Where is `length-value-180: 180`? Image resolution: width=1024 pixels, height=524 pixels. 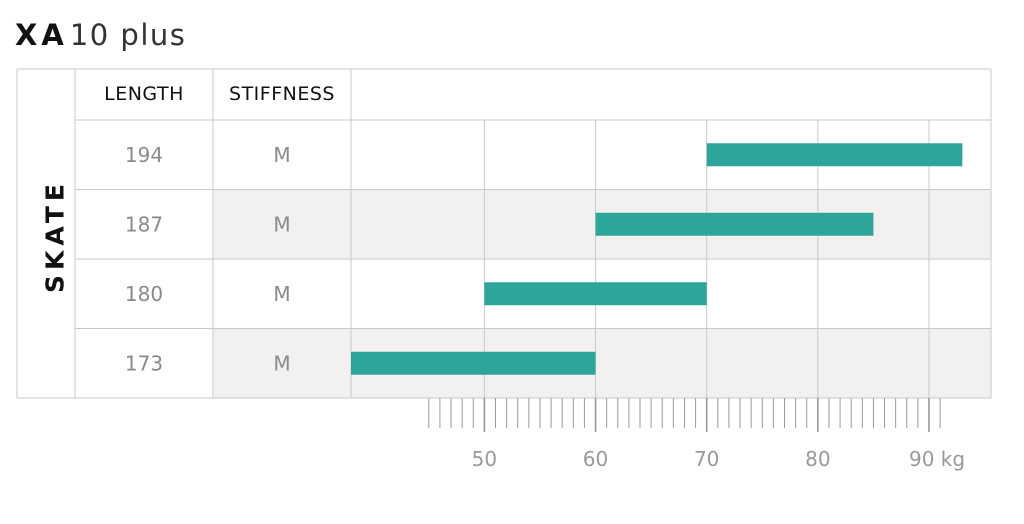
length-value-180: 180 is located at coordinates (144, 294).